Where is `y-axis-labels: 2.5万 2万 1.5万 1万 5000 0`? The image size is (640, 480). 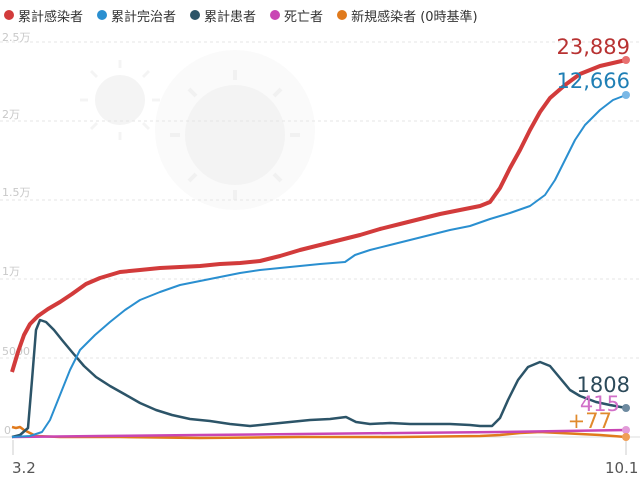
y-axis-labels: 2.5万 2万 1.5万 1万 5000 0 is located at coordinates (16, 234).